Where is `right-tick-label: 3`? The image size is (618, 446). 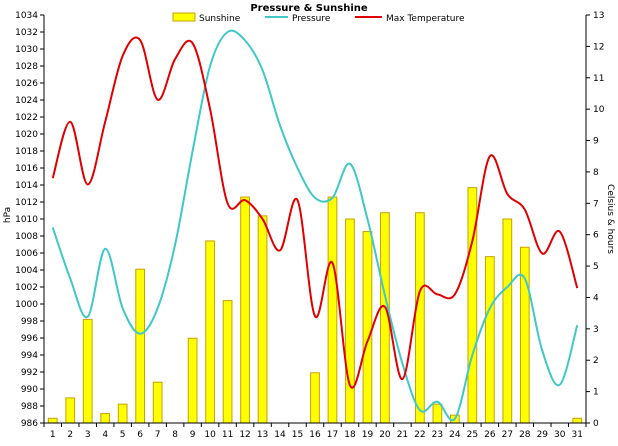 right-tick-label: 3 is located at coordinates (596, 330).